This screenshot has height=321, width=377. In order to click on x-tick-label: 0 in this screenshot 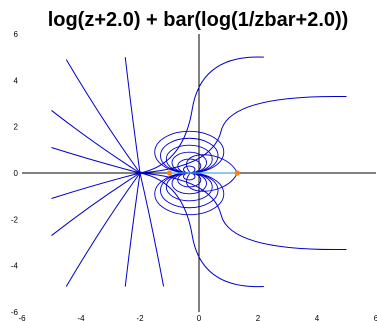, I will do `click(199, 317)`.